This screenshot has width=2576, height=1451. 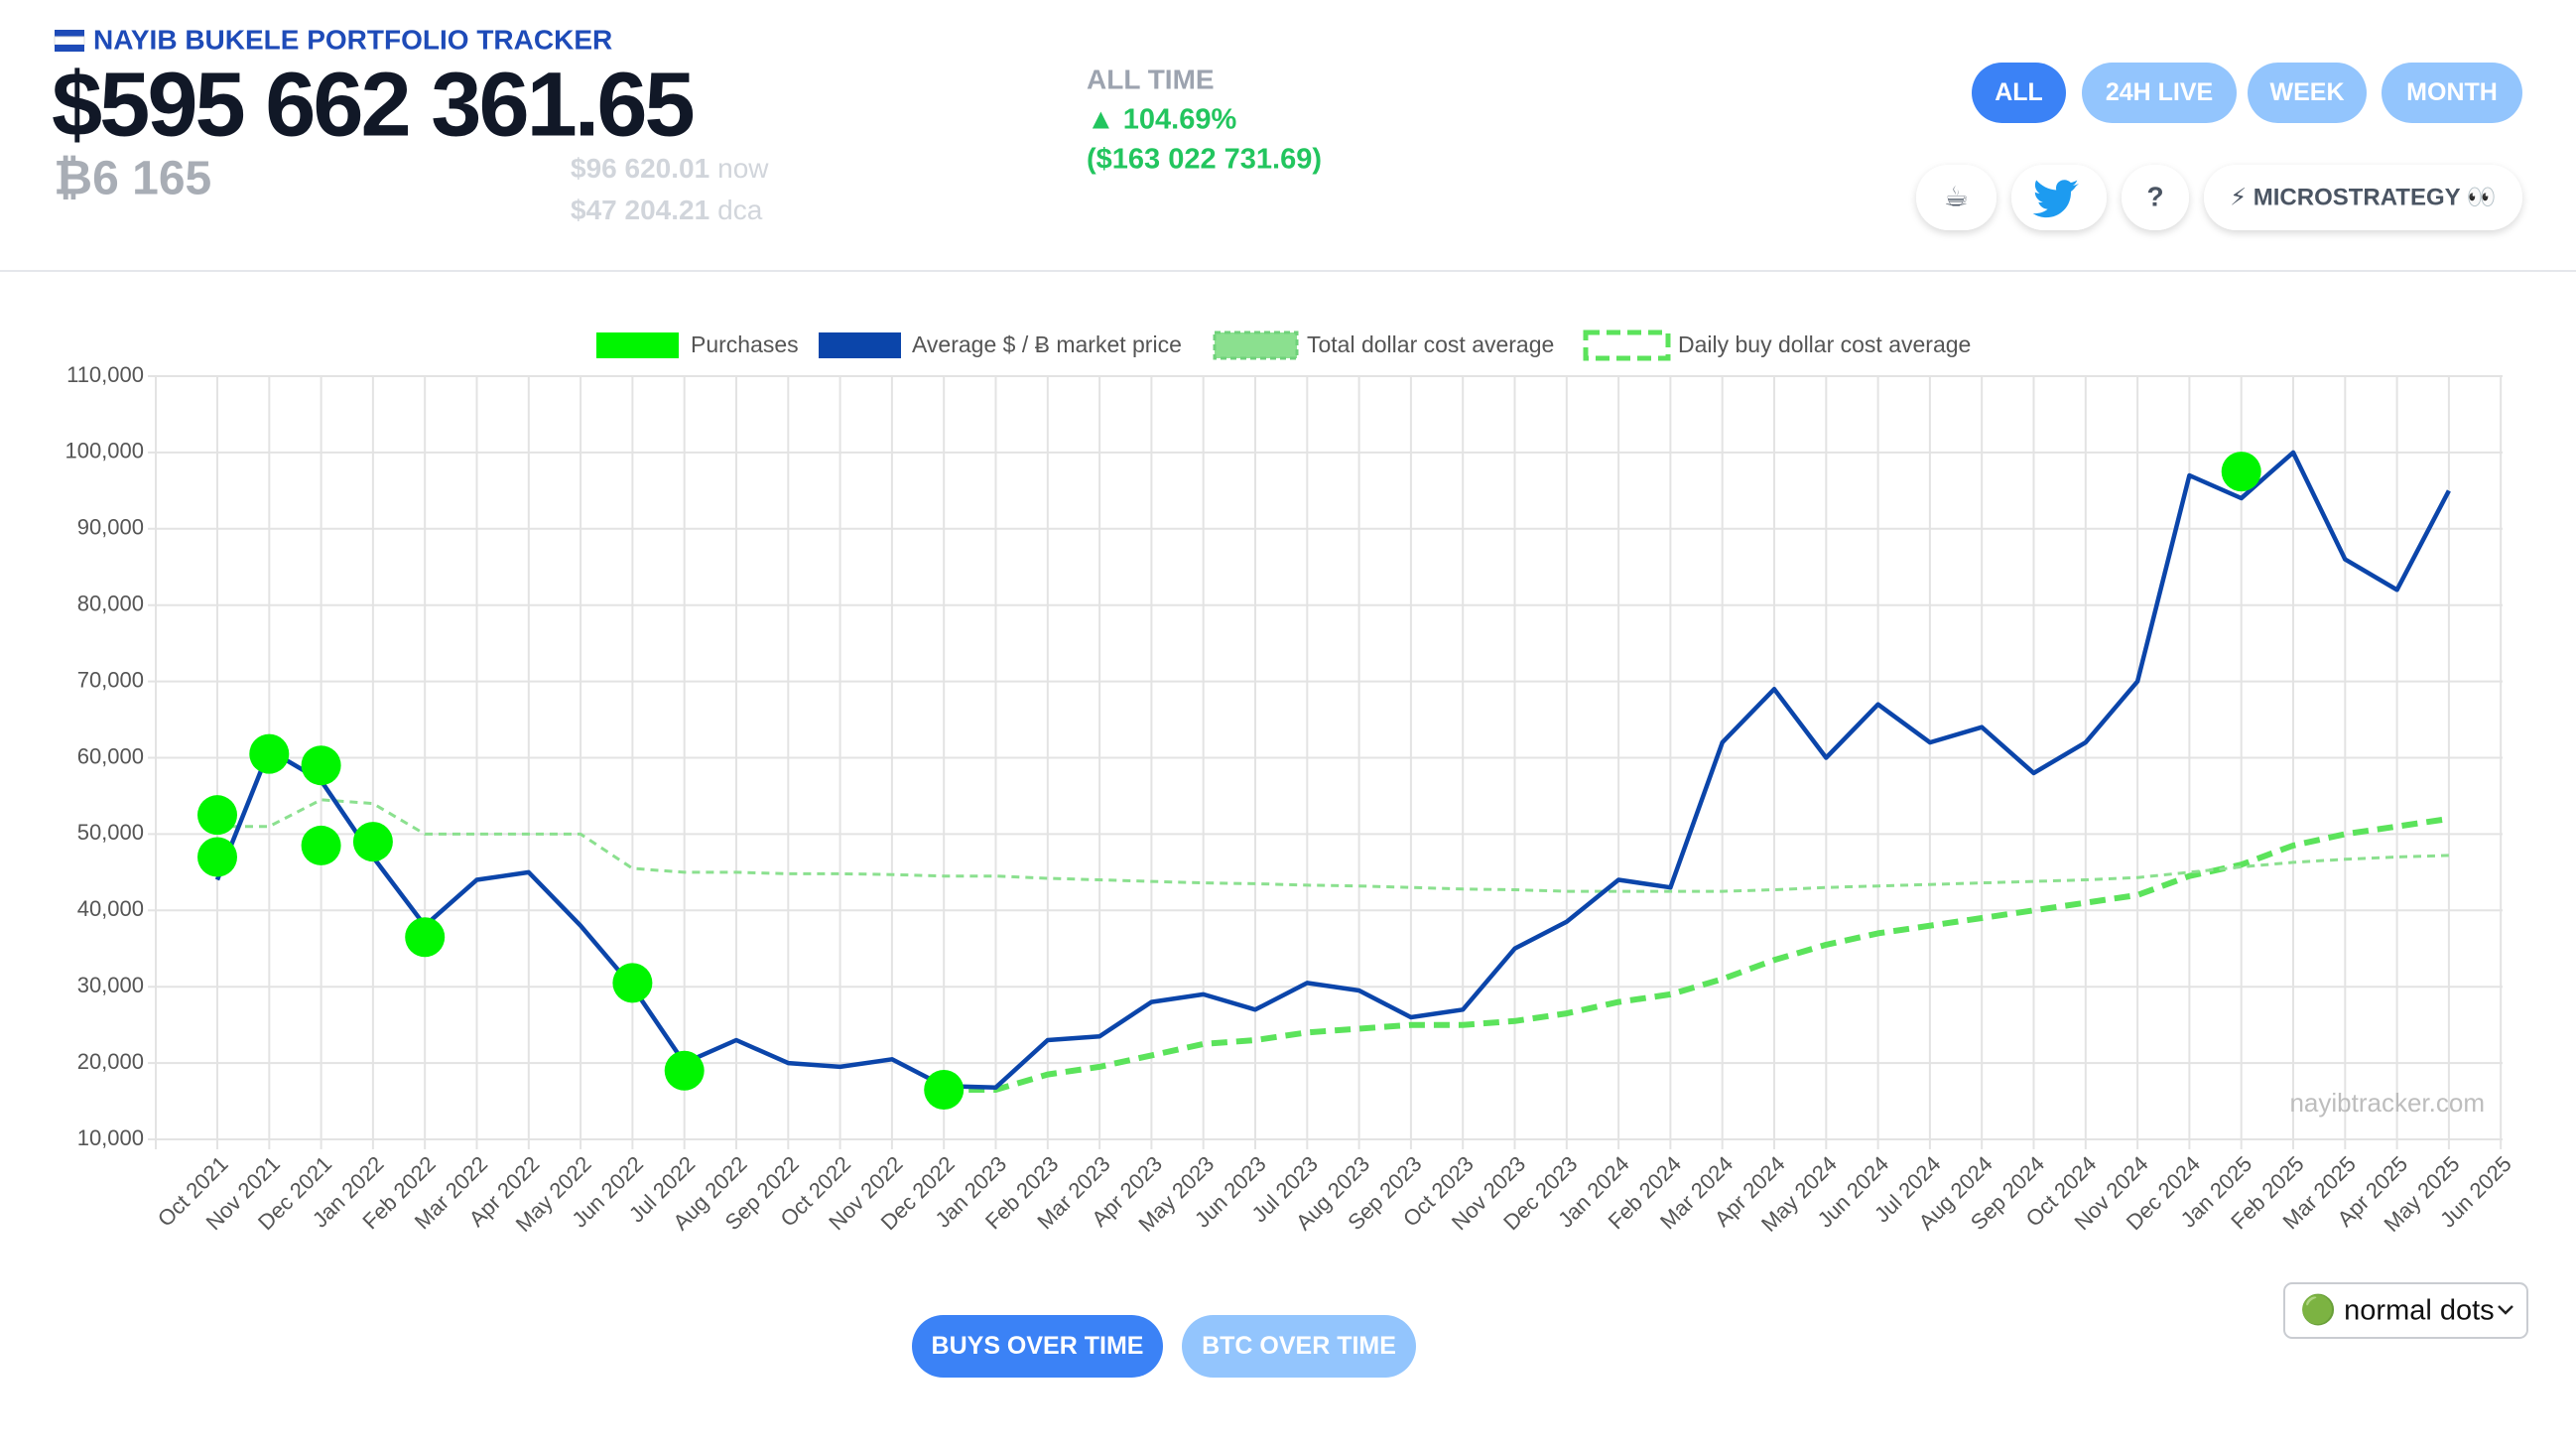 What do you see at coordinates (70, 41) in the screenshot?
I see `flag` at bounding box center [70, 41].